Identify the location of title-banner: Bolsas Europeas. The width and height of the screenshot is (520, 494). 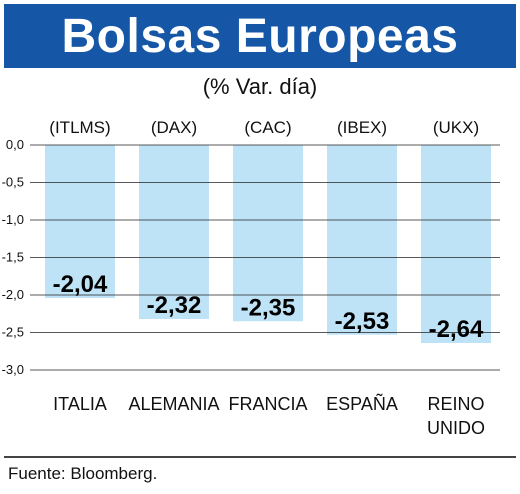
(260, 36).